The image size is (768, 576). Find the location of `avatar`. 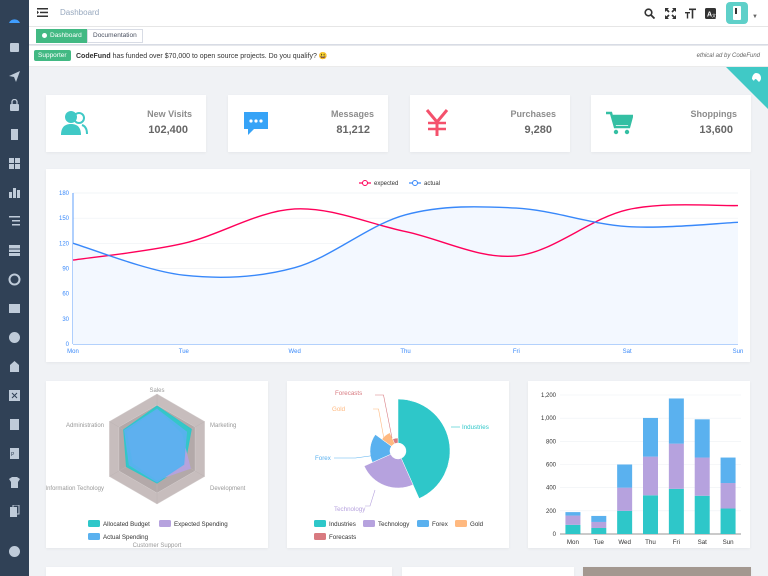

avatar is located at coordinates (737, 13).